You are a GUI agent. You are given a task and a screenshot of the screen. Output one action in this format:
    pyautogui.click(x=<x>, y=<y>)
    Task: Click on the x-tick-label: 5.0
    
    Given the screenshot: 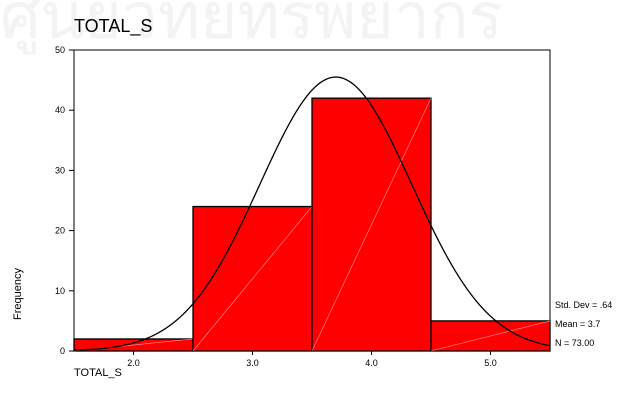 What is the action you would take?
    pyautogui.click(x=490, y=363)
    